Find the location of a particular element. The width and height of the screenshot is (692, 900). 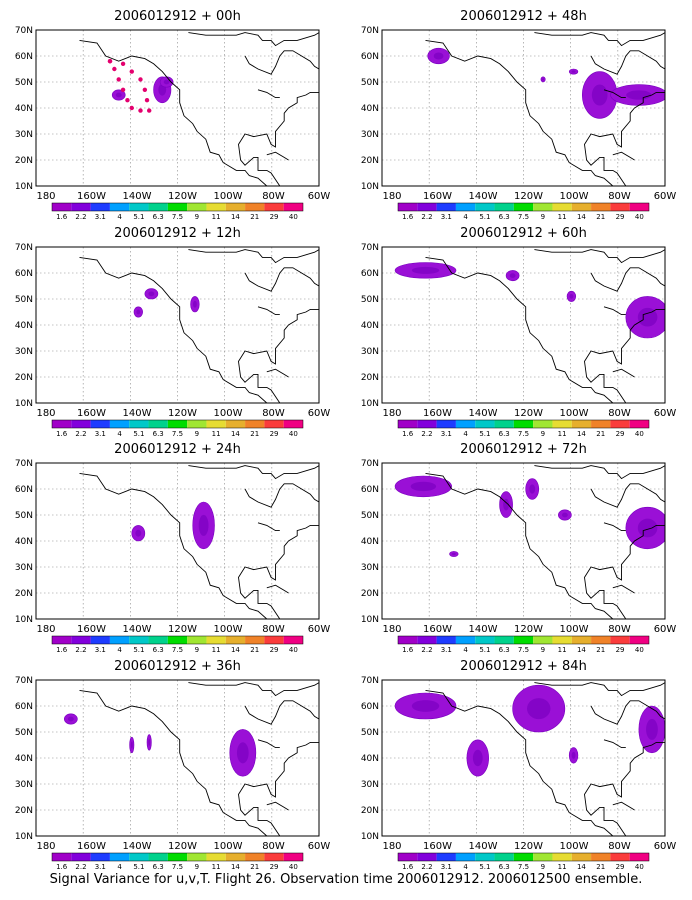

panel-title: 2006012912 + 00h is located at coordinates (177, 16).